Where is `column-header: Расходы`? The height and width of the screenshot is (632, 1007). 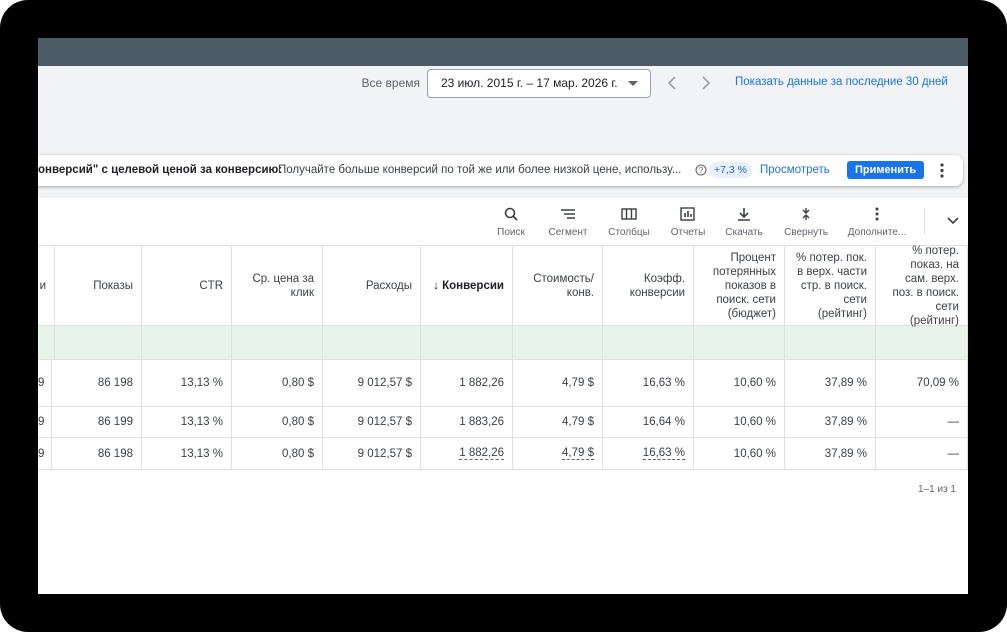 column-header: Расходы is located at coordinates (372, 286).